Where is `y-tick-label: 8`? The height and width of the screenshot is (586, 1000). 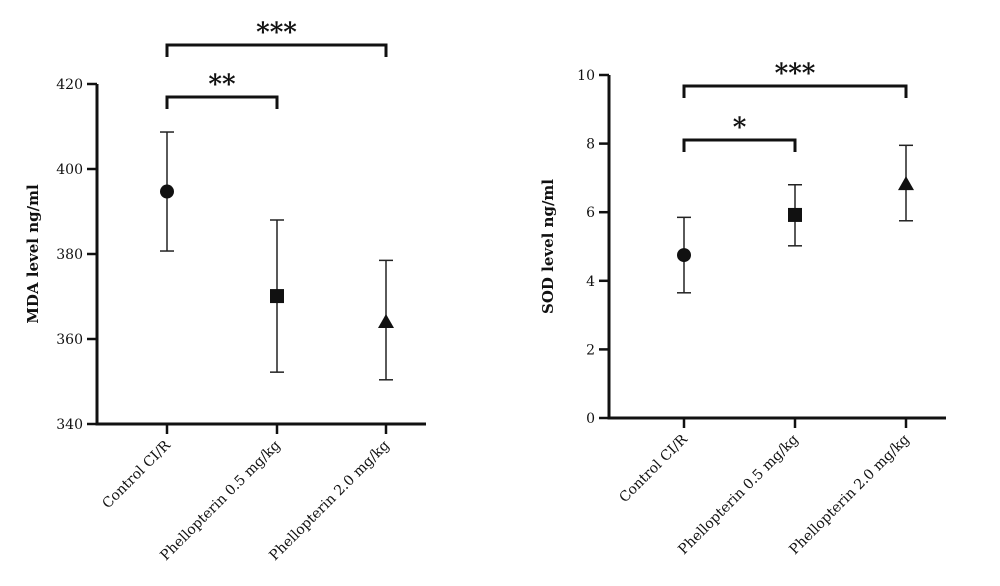
y-tick-label: 8 is located at coordinates (590, 145).